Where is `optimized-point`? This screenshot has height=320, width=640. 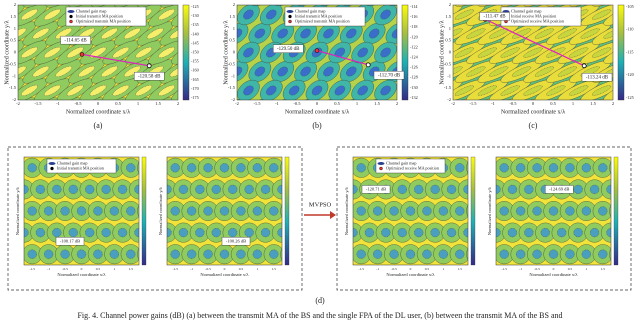 optimized-point is located at coordinates (82, 54).